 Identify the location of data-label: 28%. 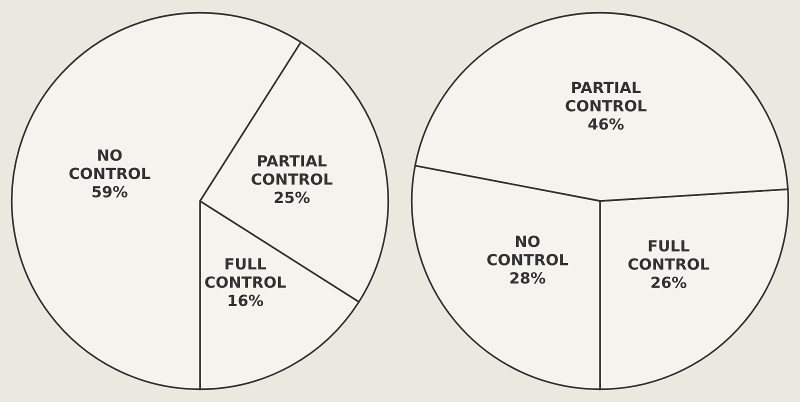
(528, 278).